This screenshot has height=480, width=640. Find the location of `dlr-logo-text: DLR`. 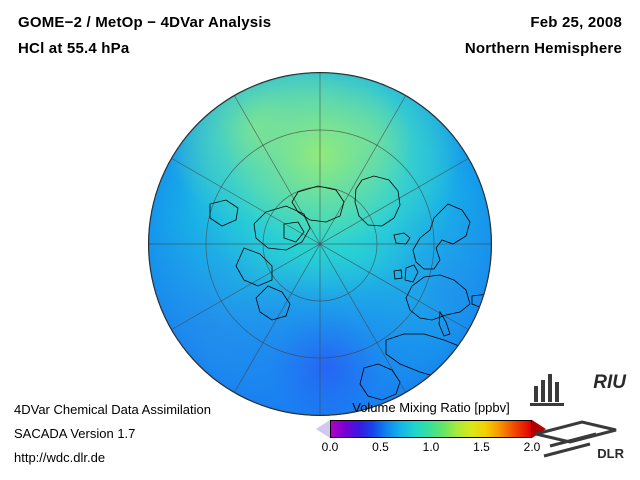

dlr-logo-text: DLR is located at coordinates (610, 453).